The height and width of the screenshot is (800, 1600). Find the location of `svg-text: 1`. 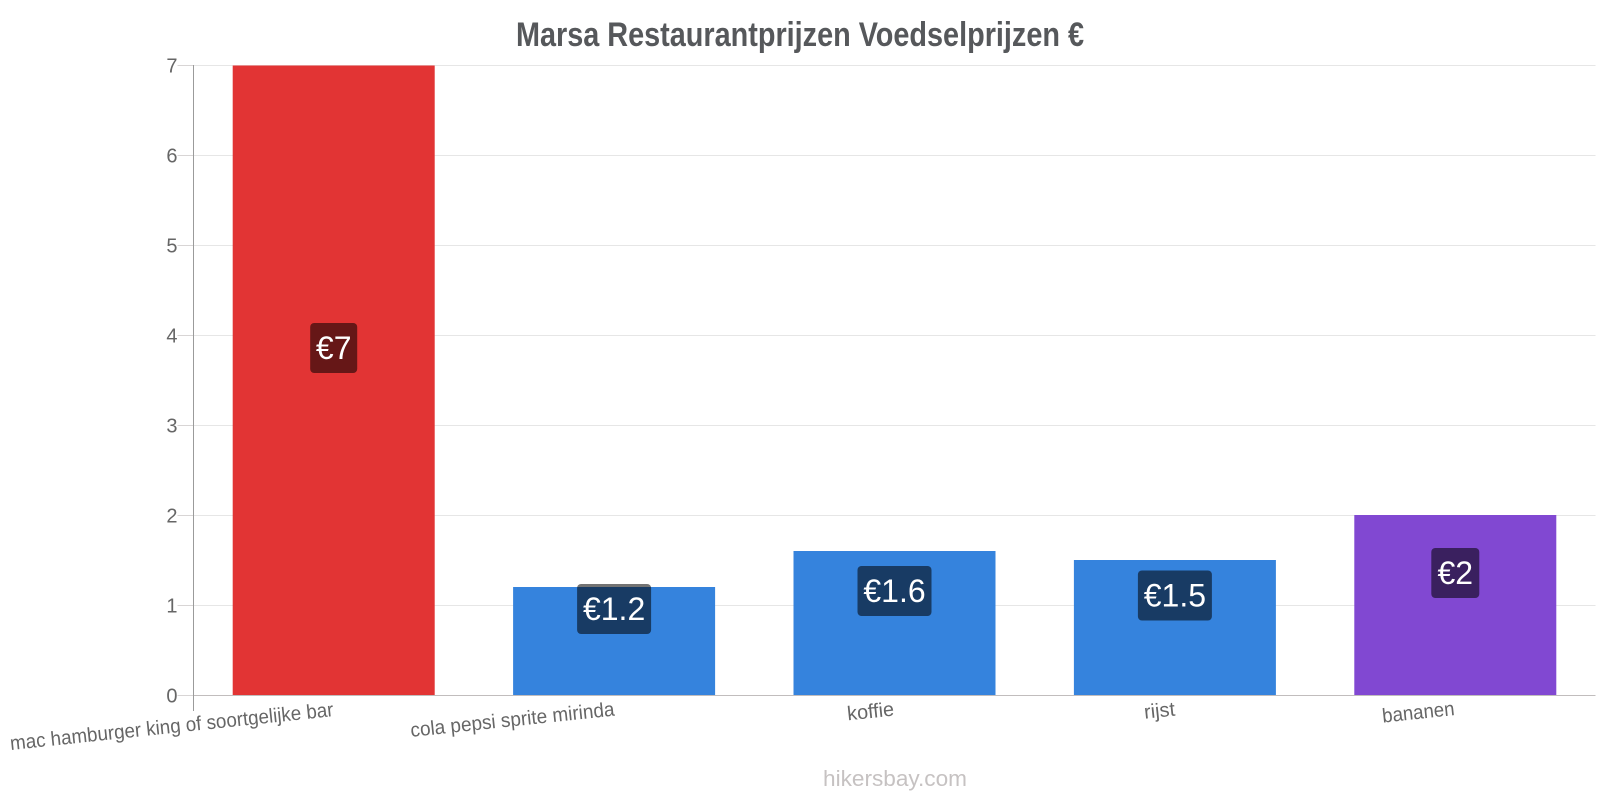

svg-text: 1 is located at coordinates (171, 607).